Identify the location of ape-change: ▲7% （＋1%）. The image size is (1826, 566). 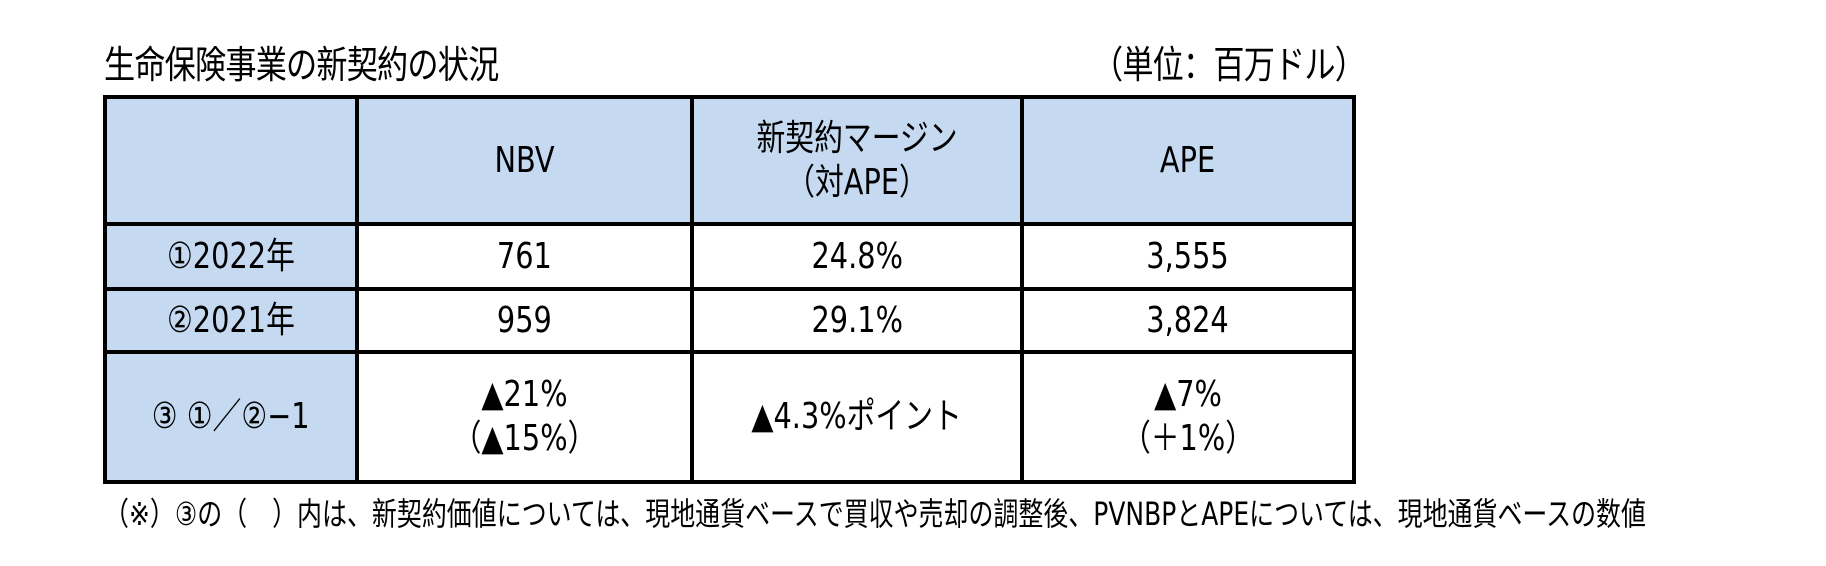
(1188, 417).